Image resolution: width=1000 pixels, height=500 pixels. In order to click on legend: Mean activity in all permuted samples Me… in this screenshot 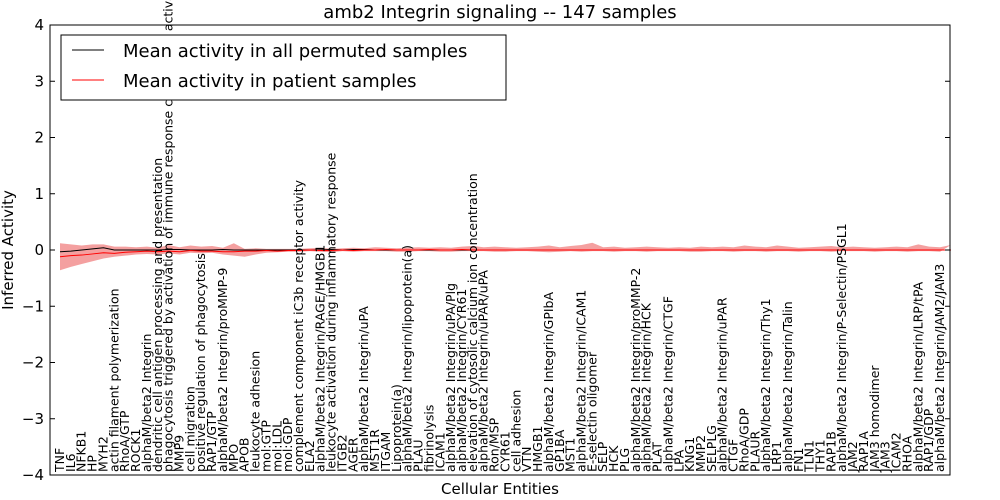, I will do `click(283, 67)`.